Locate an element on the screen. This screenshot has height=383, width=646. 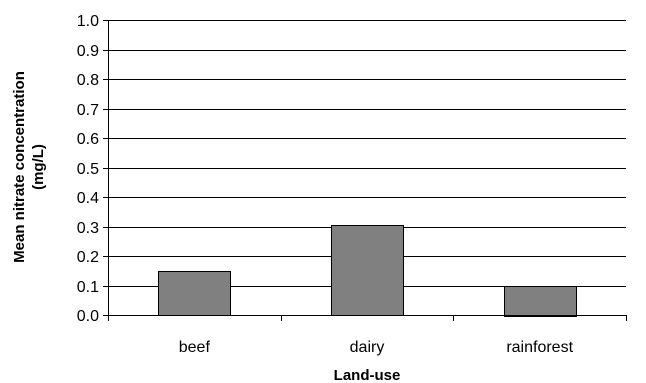
bar-rainforest is located at coordinates (540, 301).